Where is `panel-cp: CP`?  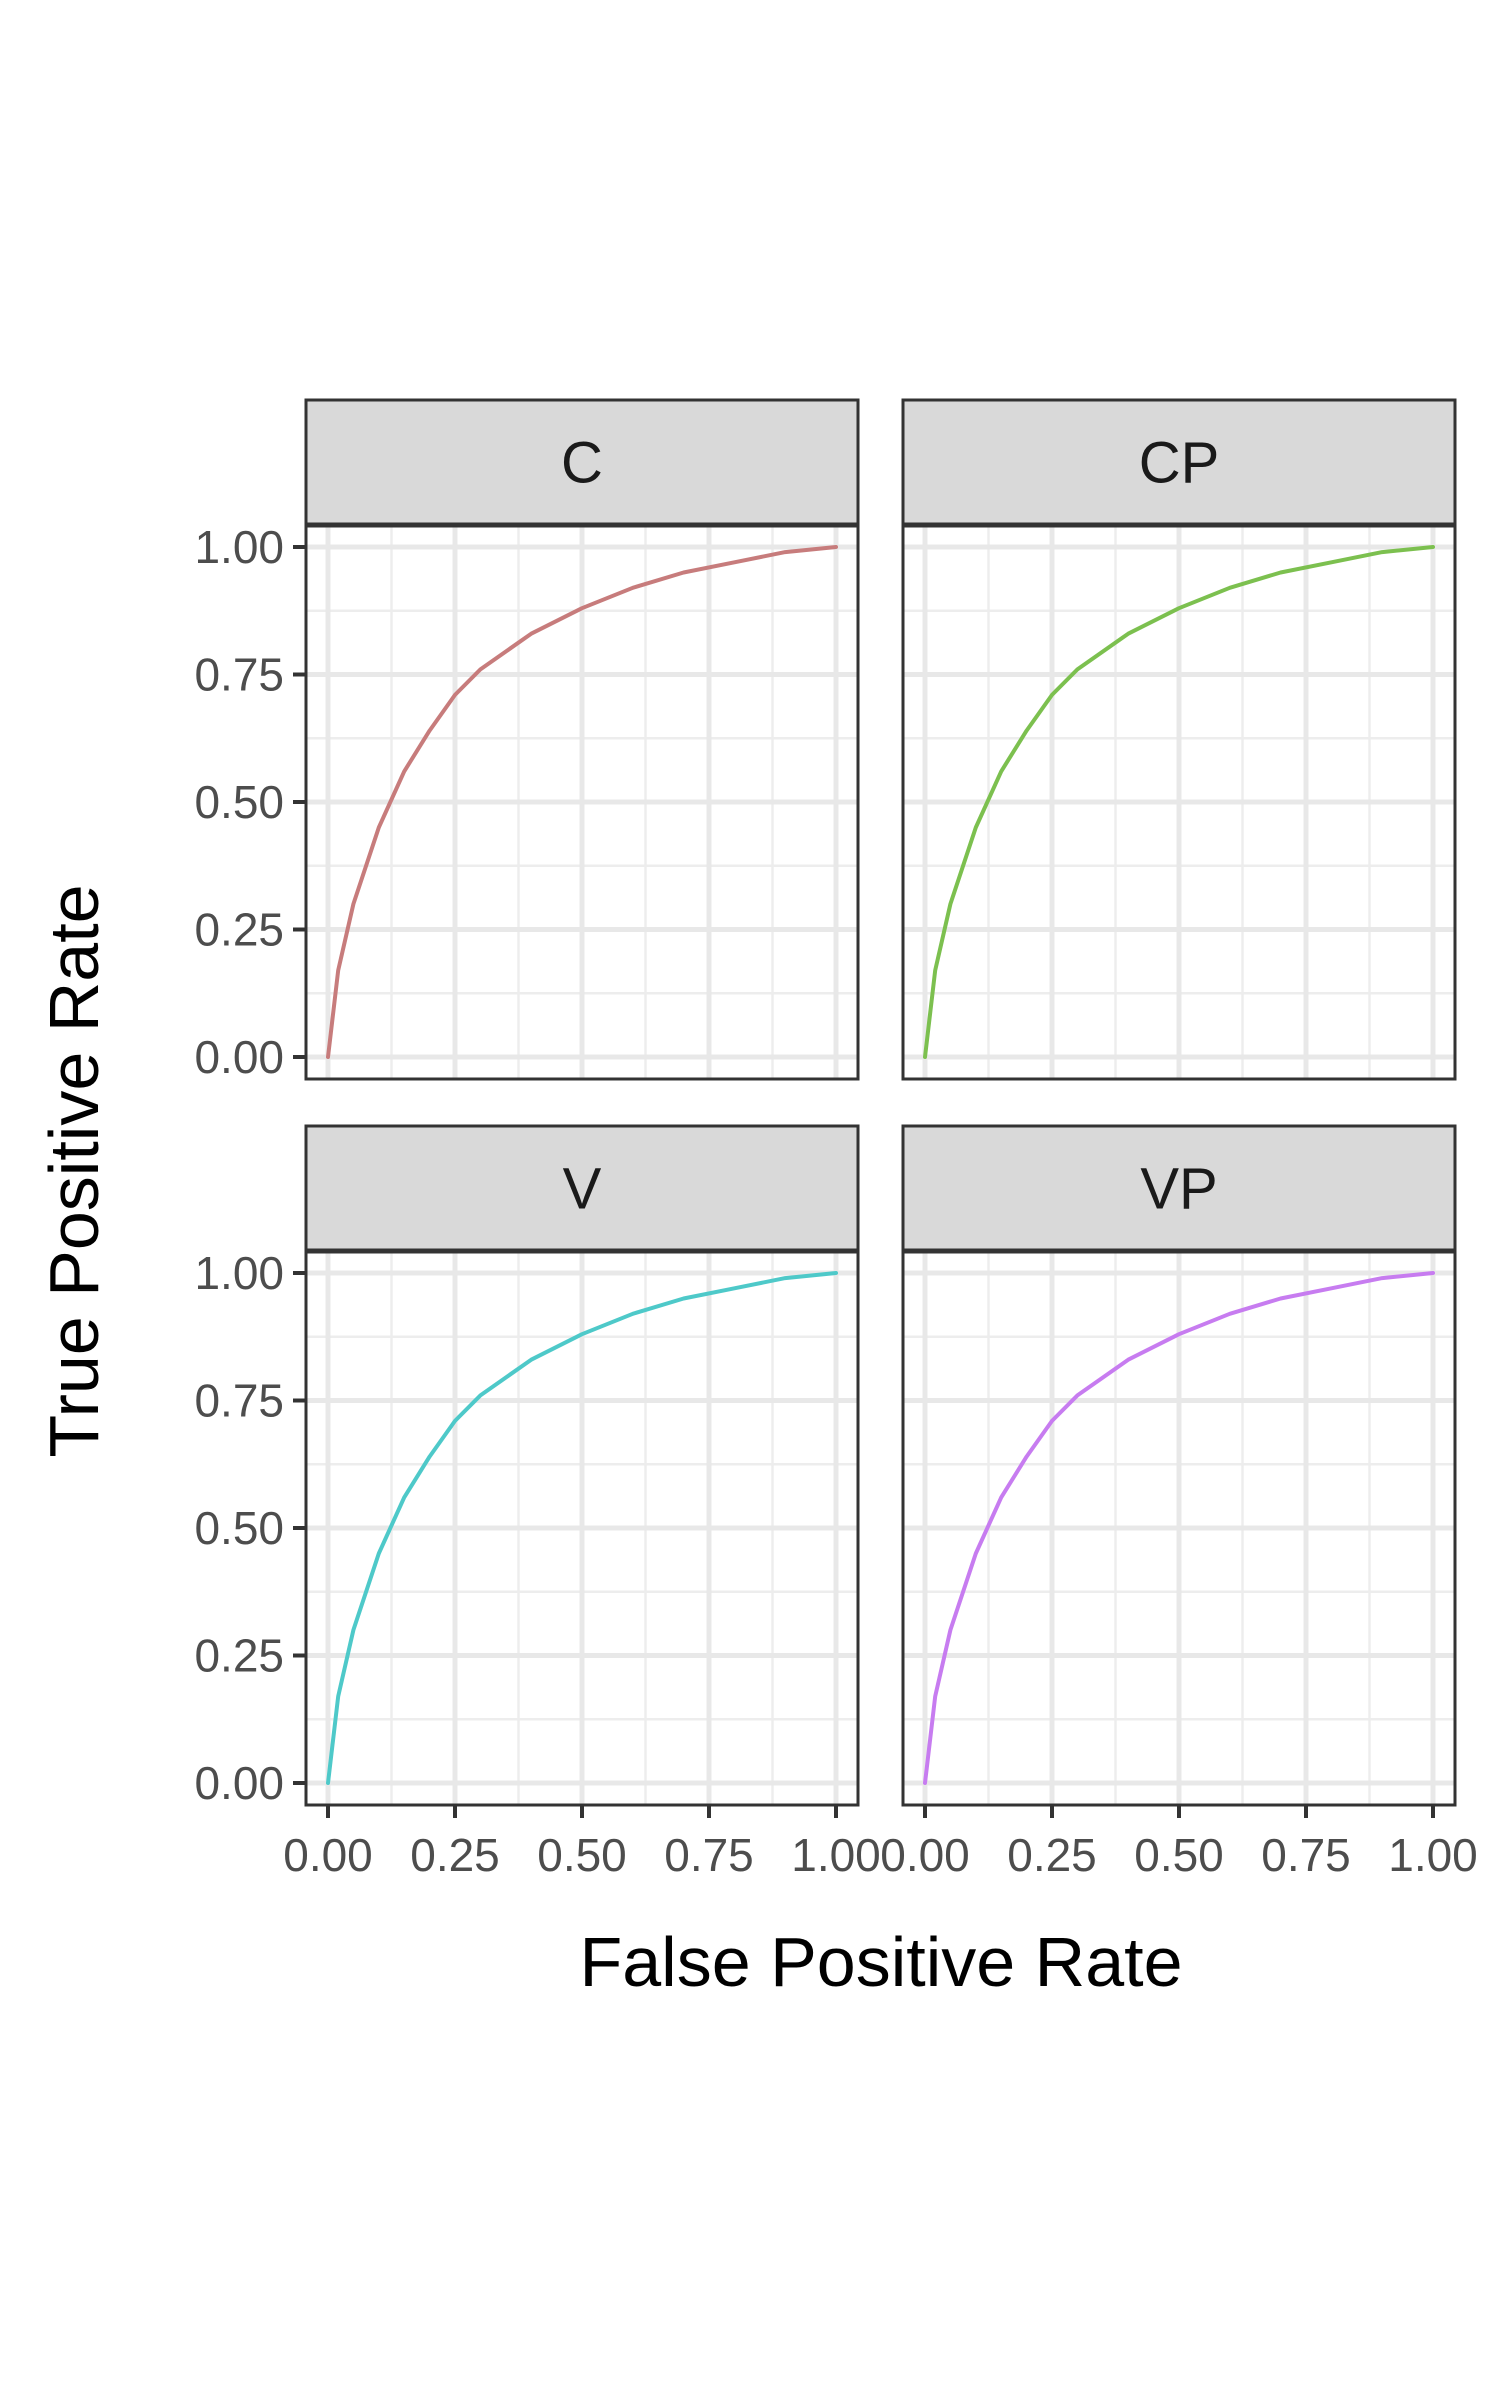
panel-cp: CP is located at coordinates (1179, 739).